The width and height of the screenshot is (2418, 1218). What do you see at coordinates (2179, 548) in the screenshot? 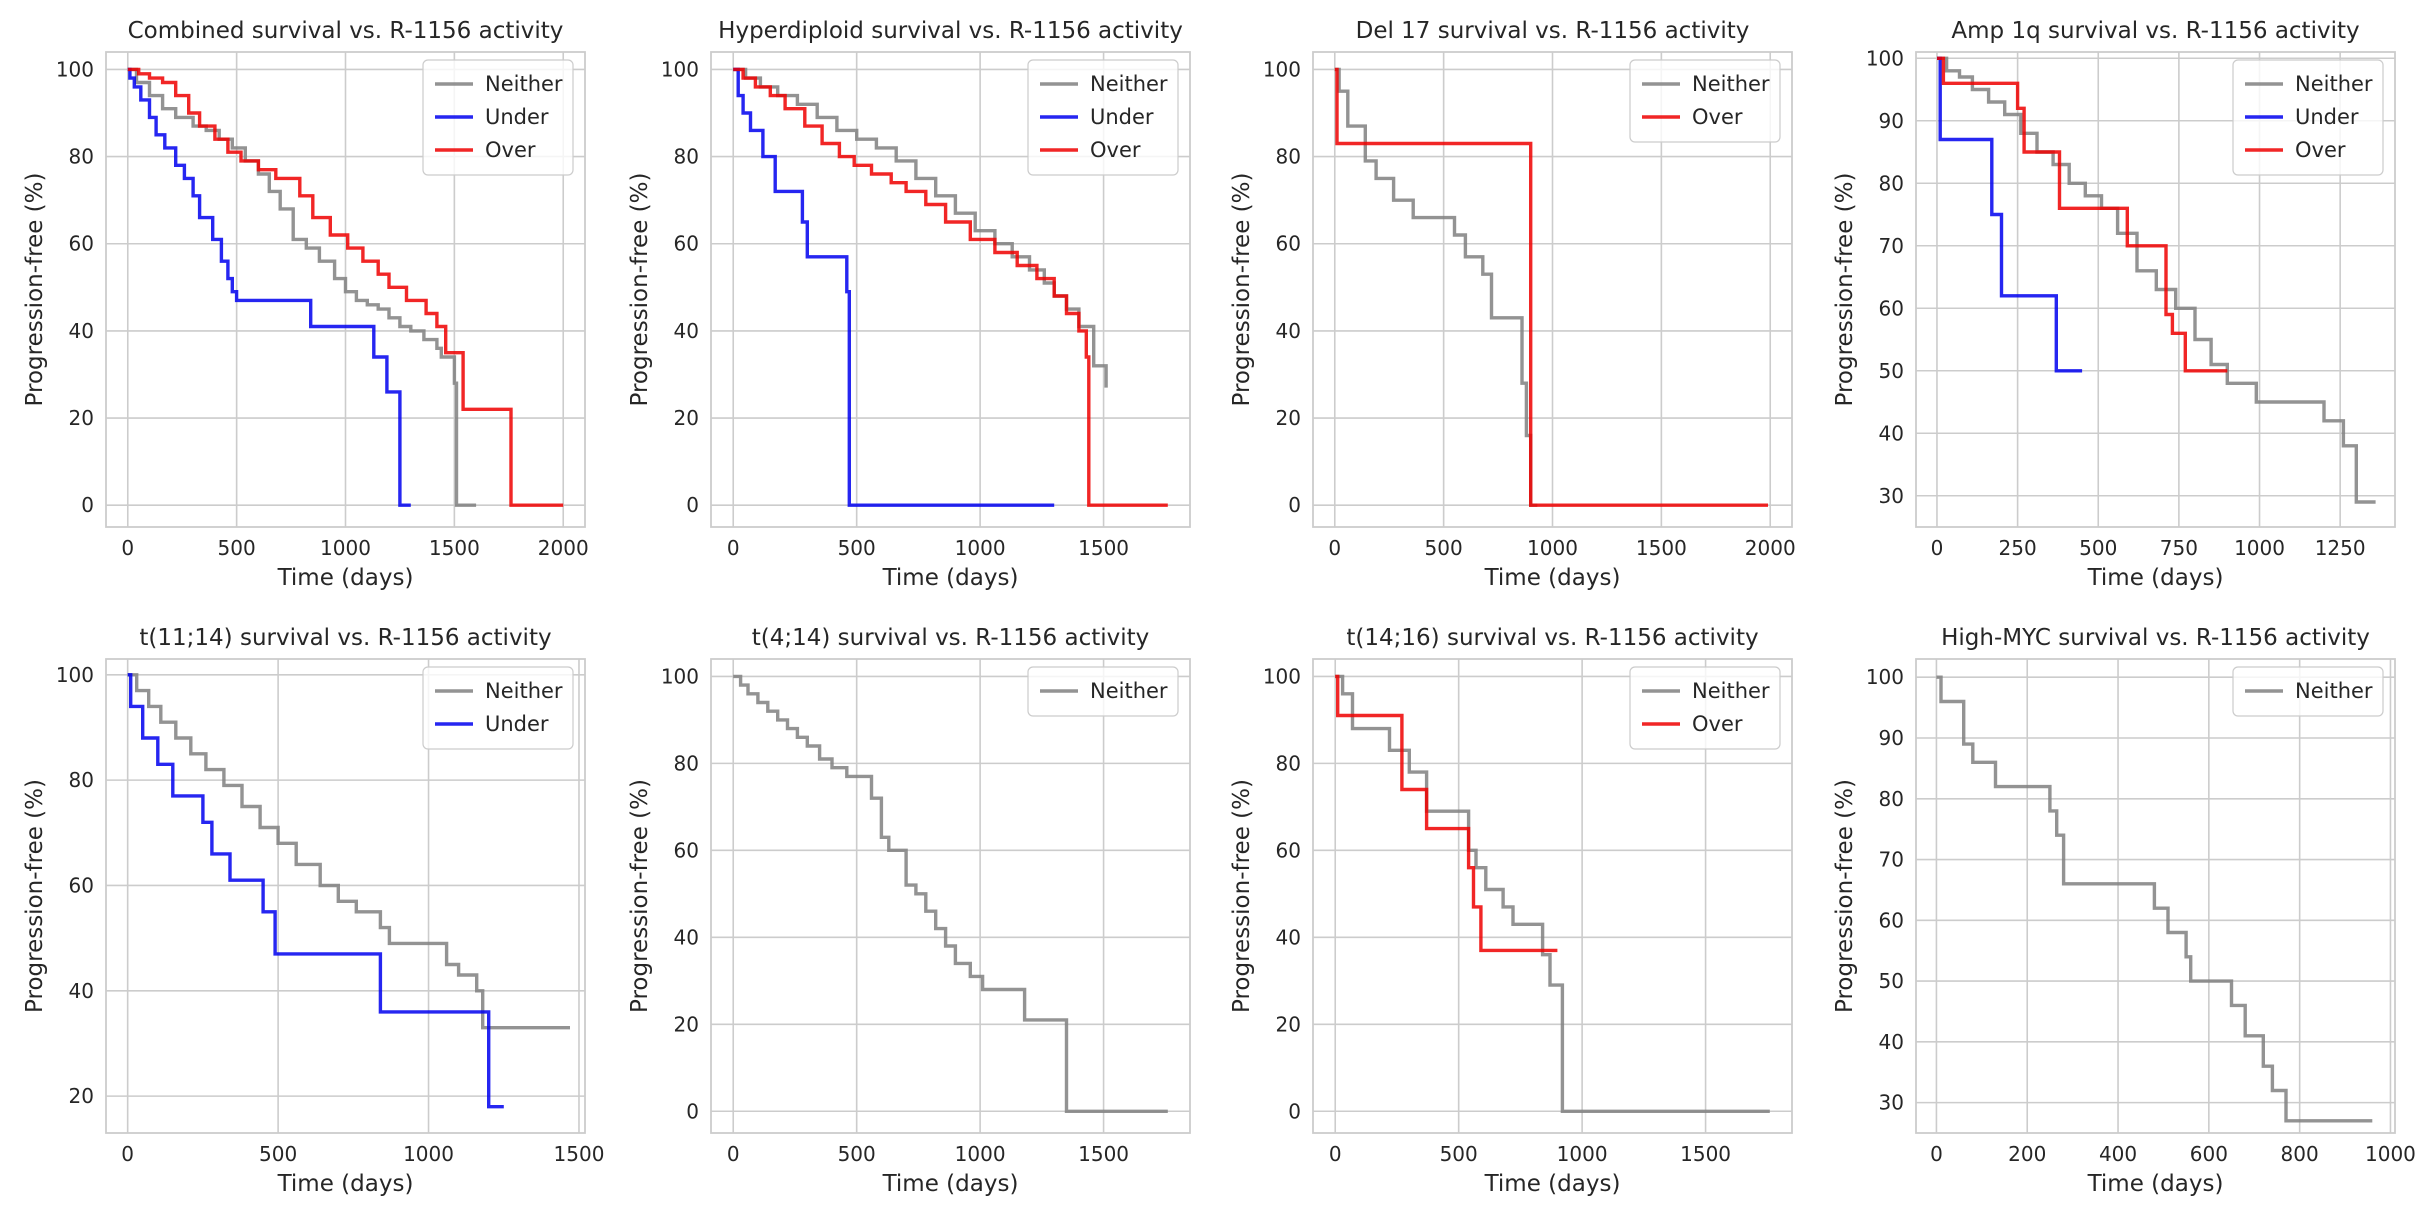
I see `x-tick-label: 750` at bounding box center [2179, 548].